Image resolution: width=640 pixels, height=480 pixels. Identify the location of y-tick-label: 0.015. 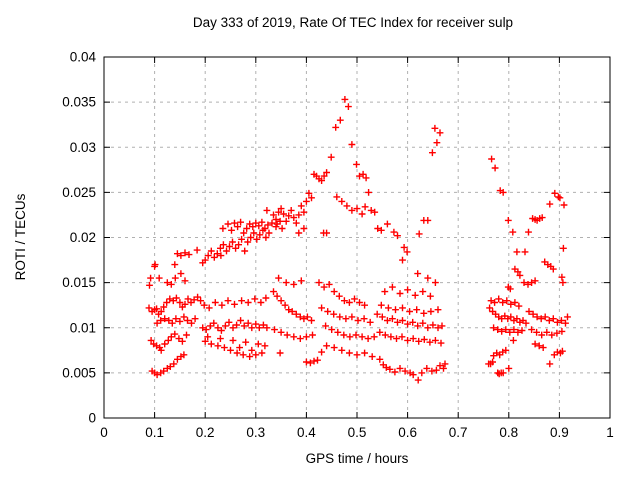
(79, 282).